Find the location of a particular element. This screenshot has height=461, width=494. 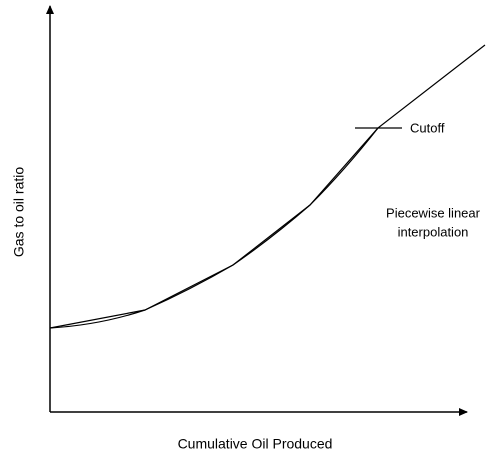

x-axis-label: Cumulative Oil Produced is located at coordinates (255, 444).